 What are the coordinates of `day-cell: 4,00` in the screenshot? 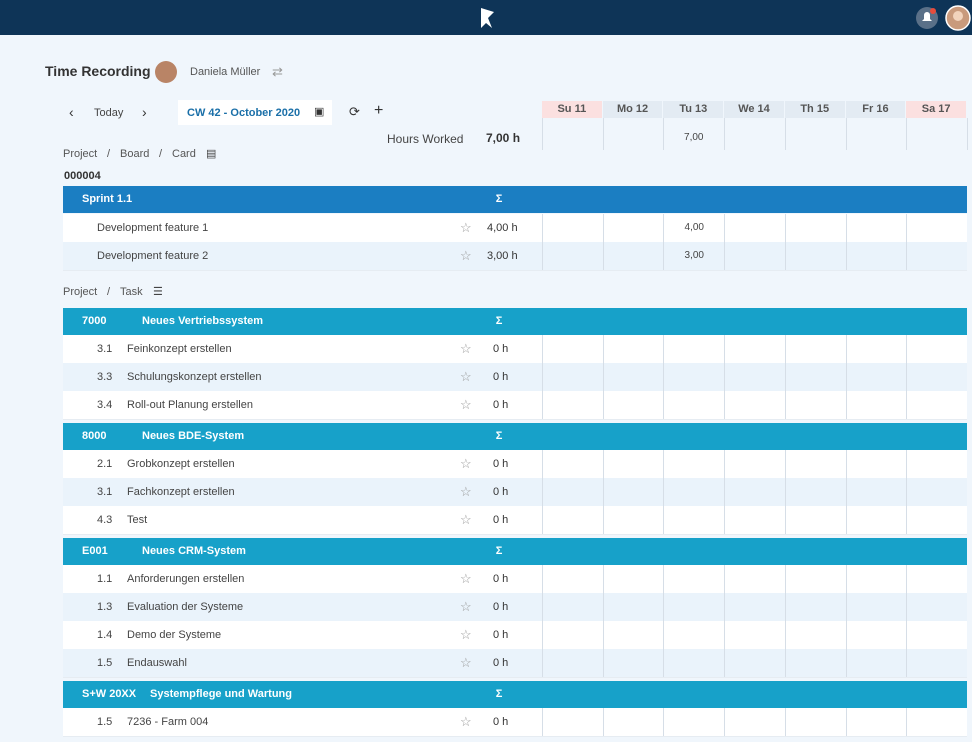 It's located at (693, 228).